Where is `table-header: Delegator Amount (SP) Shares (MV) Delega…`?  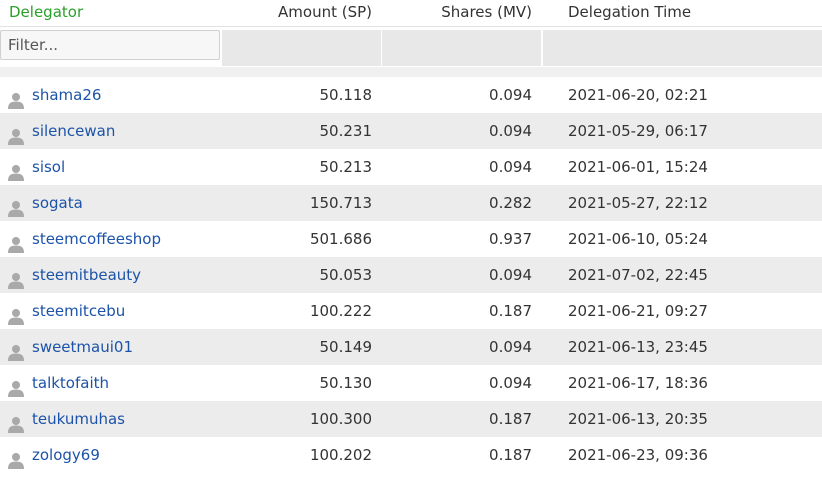
table-header: Delegator Amount (SP) Shares (MV) Delega… is located at coordinates (411, 13).